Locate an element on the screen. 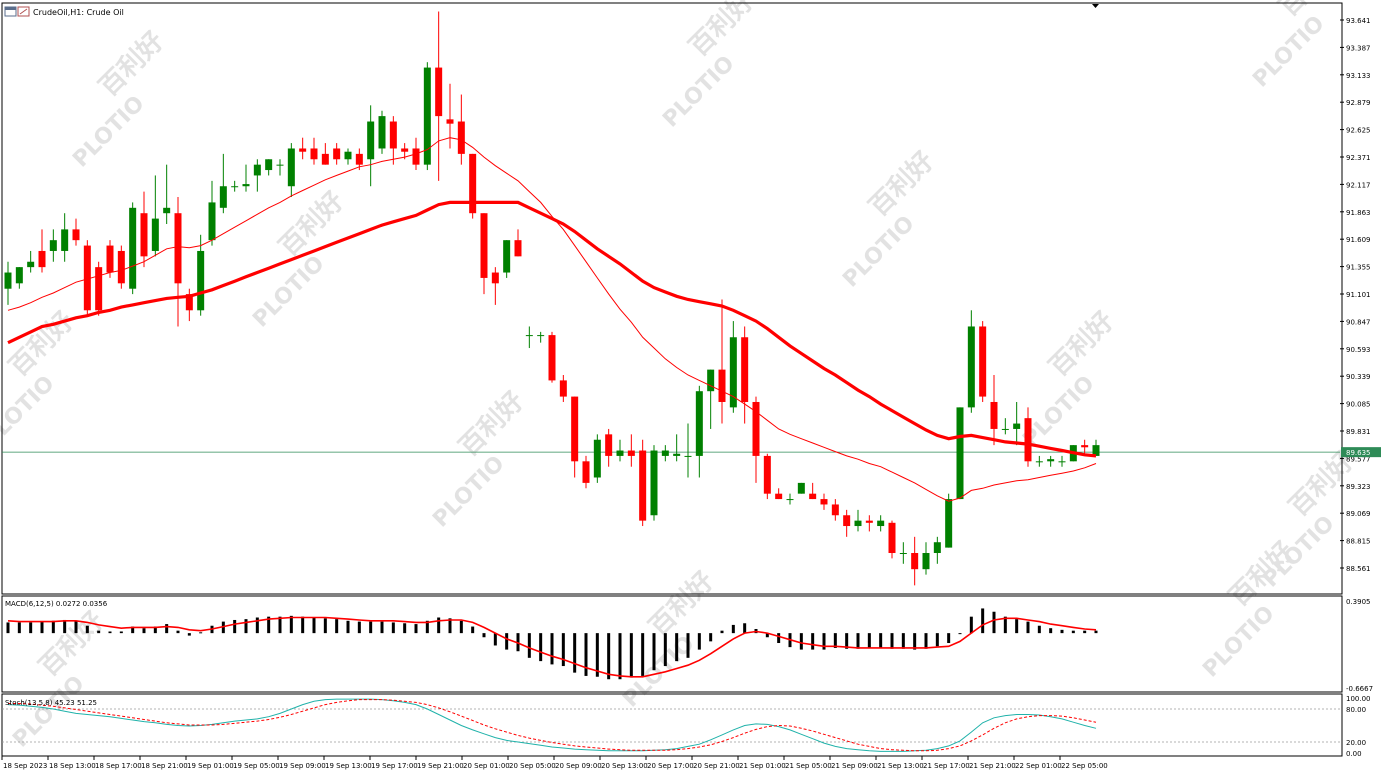  price-tick-label: 93.133 is located at coordinates (1358, 76).